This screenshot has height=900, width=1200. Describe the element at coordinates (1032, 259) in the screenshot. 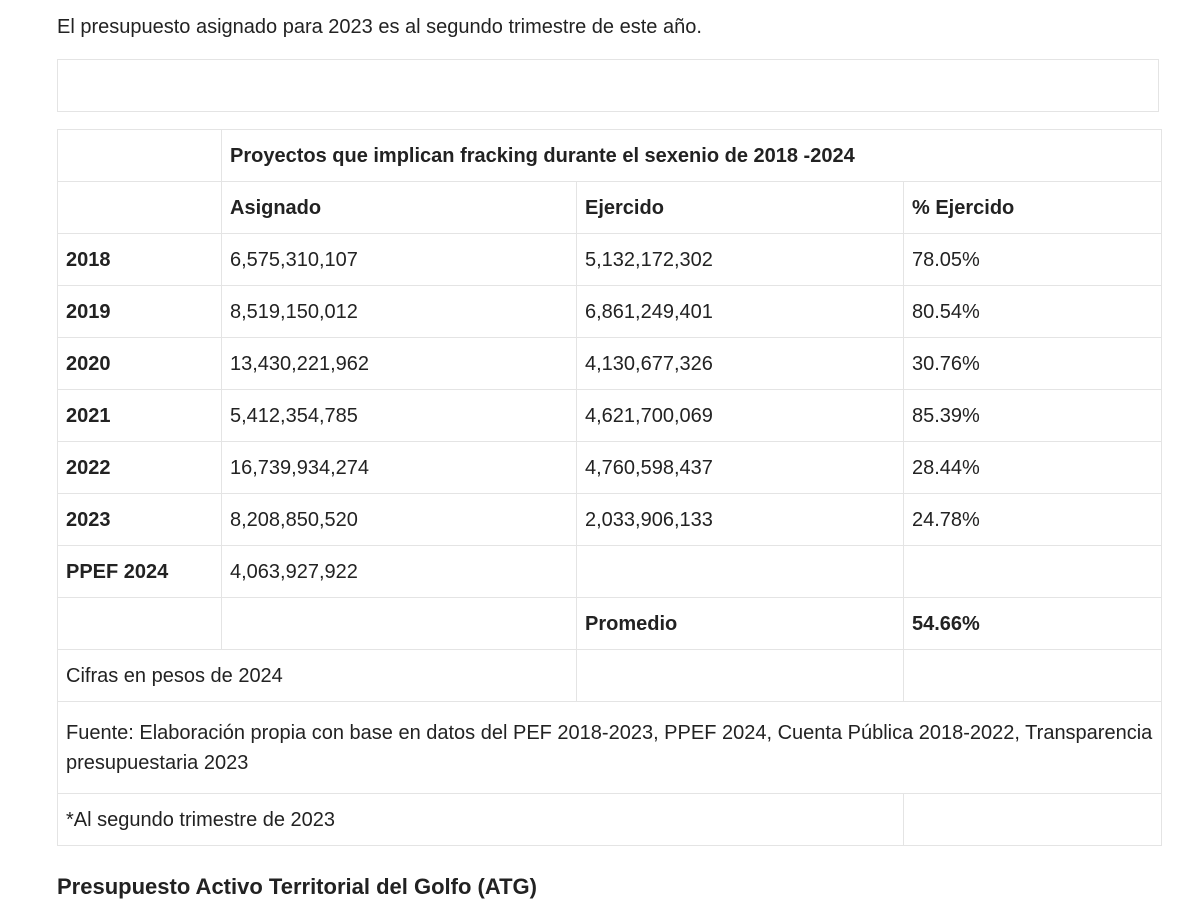

I see `pct-ejercido-cell: 78.05%` at that location.